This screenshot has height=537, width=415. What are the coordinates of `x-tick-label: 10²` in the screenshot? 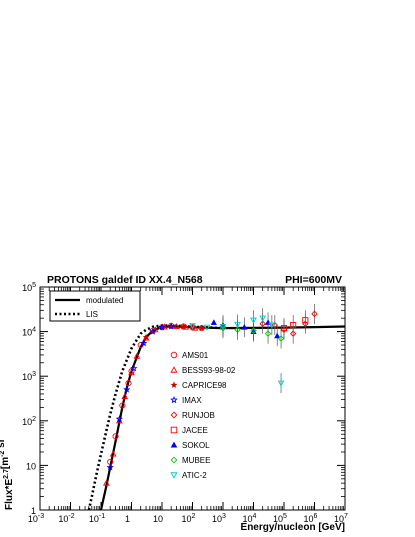 It's located at (189, 518).